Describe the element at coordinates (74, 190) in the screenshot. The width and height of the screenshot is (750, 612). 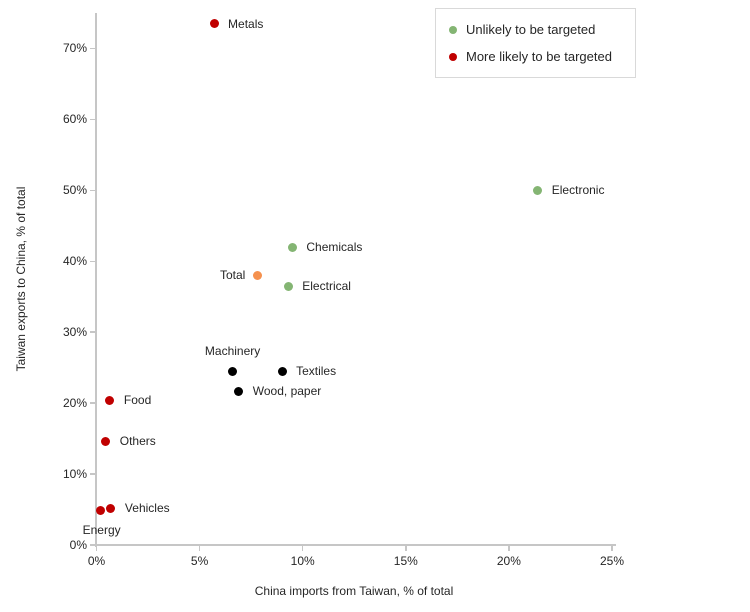
I see `y-tick-label: 50%` at that location.